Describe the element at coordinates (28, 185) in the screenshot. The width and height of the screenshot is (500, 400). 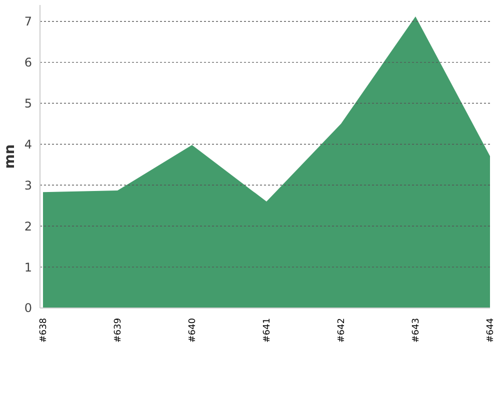
I see `y-tick-label: 3` at that location.